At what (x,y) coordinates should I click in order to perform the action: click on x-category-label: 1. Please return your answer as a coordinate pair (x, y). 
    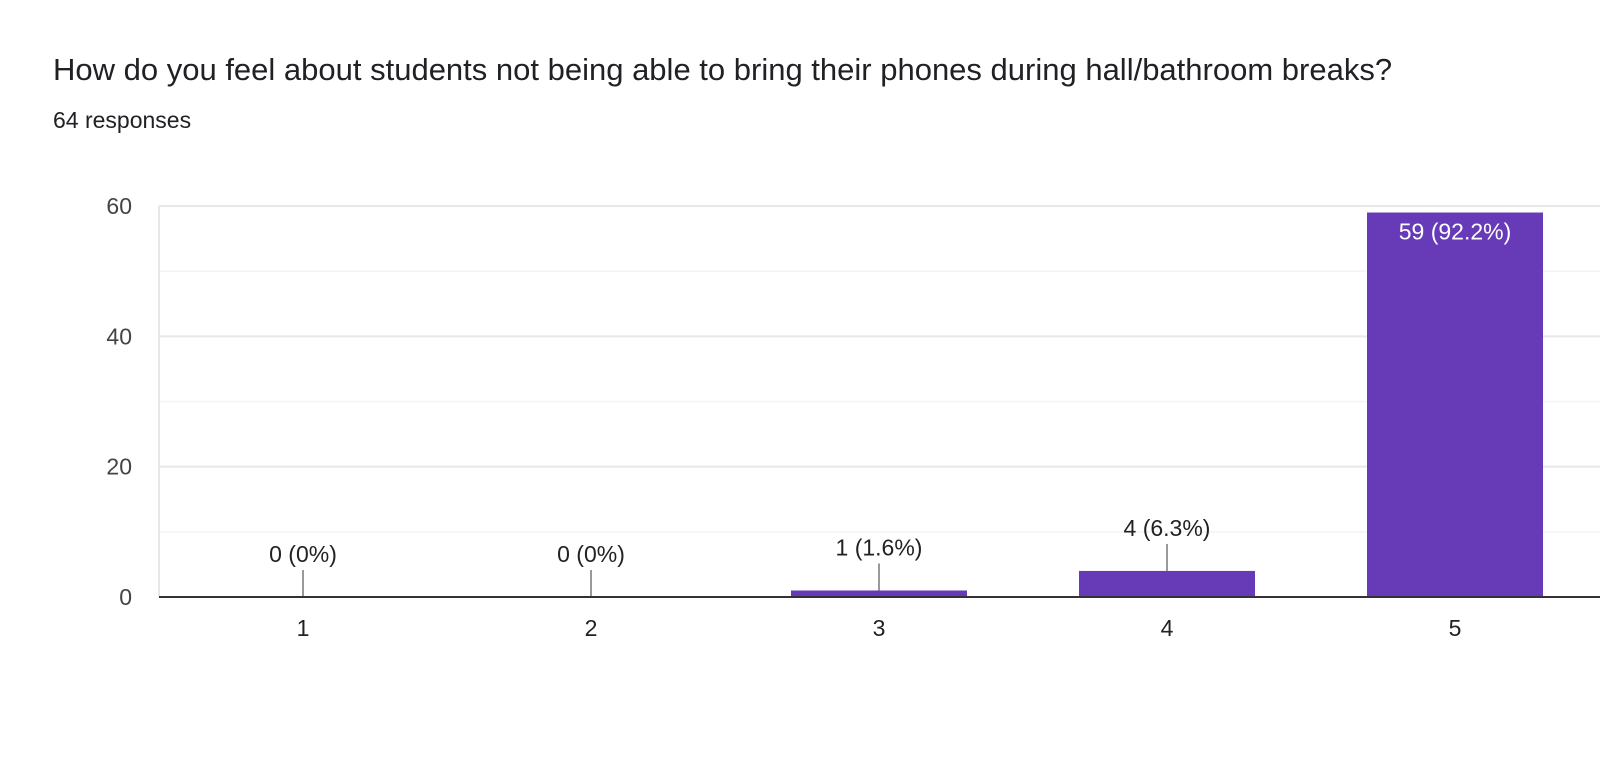
    Looking at the image, I should click on (303, 628).